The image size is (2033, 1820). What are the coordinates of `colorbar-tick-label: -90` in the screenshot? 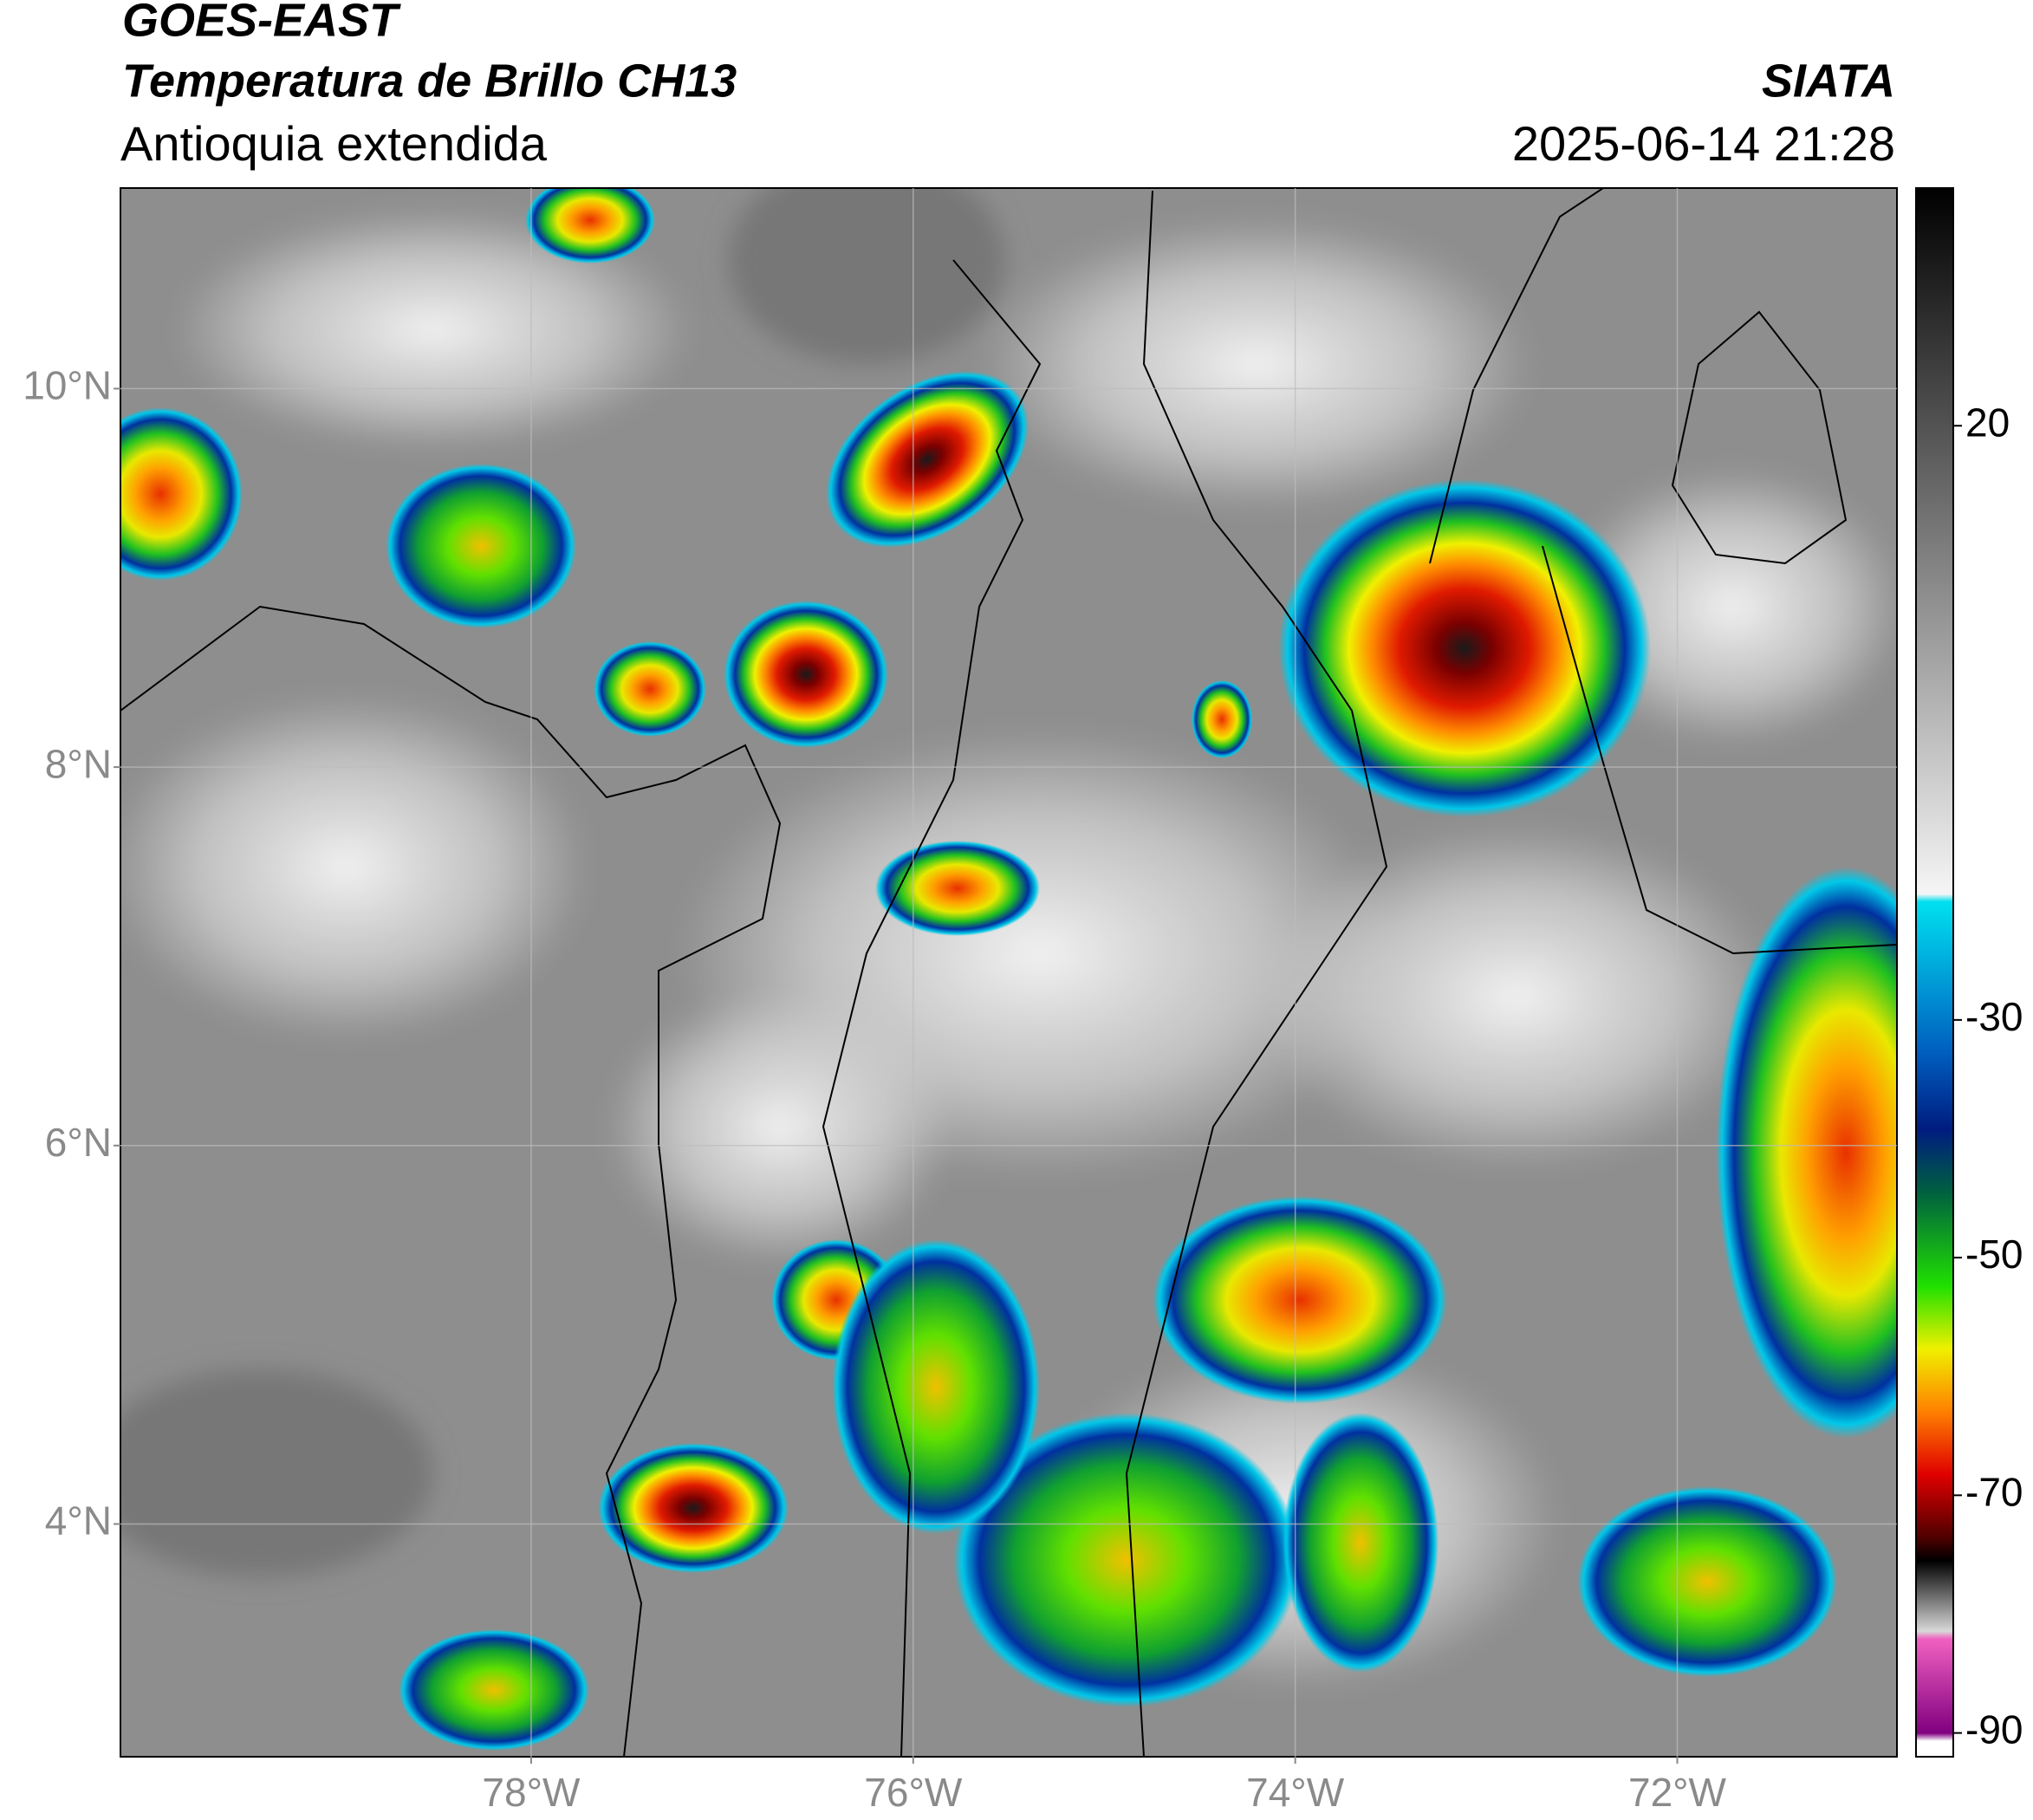 It's located at (1994, 1729).